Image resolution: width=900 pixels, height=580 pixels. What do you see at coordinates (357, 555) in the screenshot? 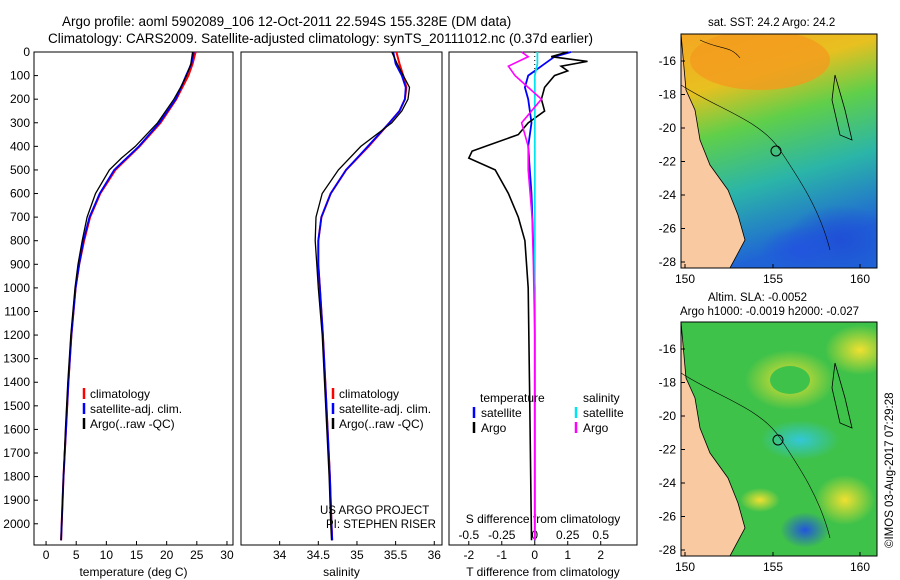
I see `x-tick-label: 35` at bounding box center [357, 555].